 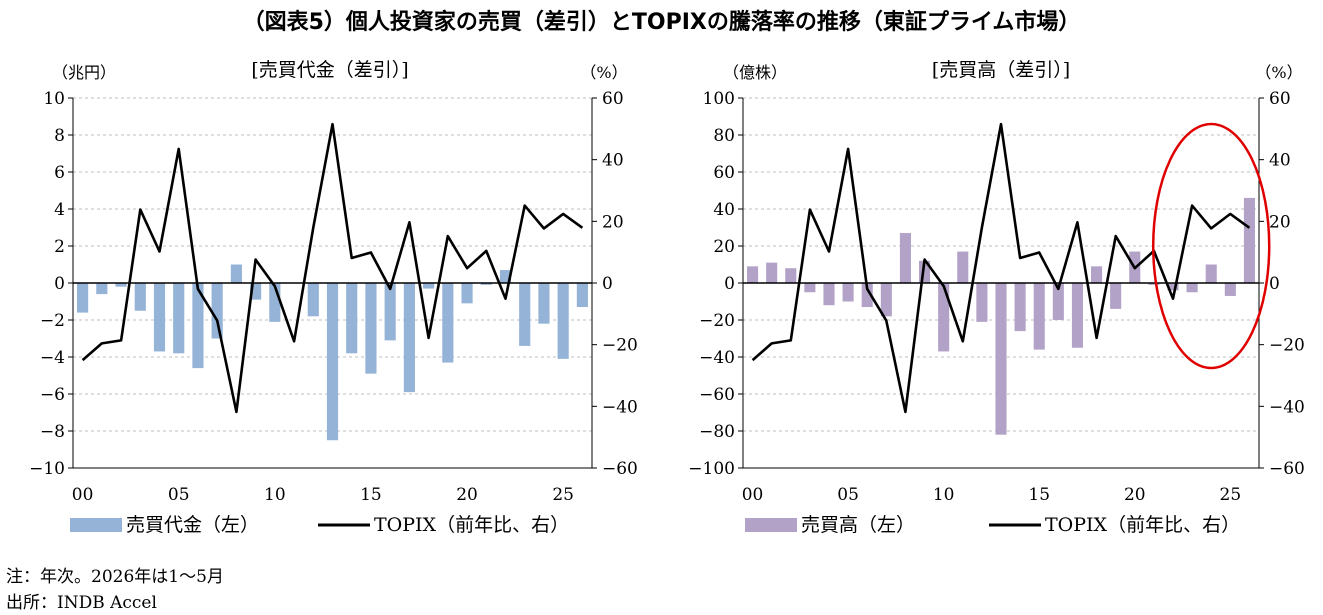 I want to click on left-tick-label: 10, so click(x=54, y=99).